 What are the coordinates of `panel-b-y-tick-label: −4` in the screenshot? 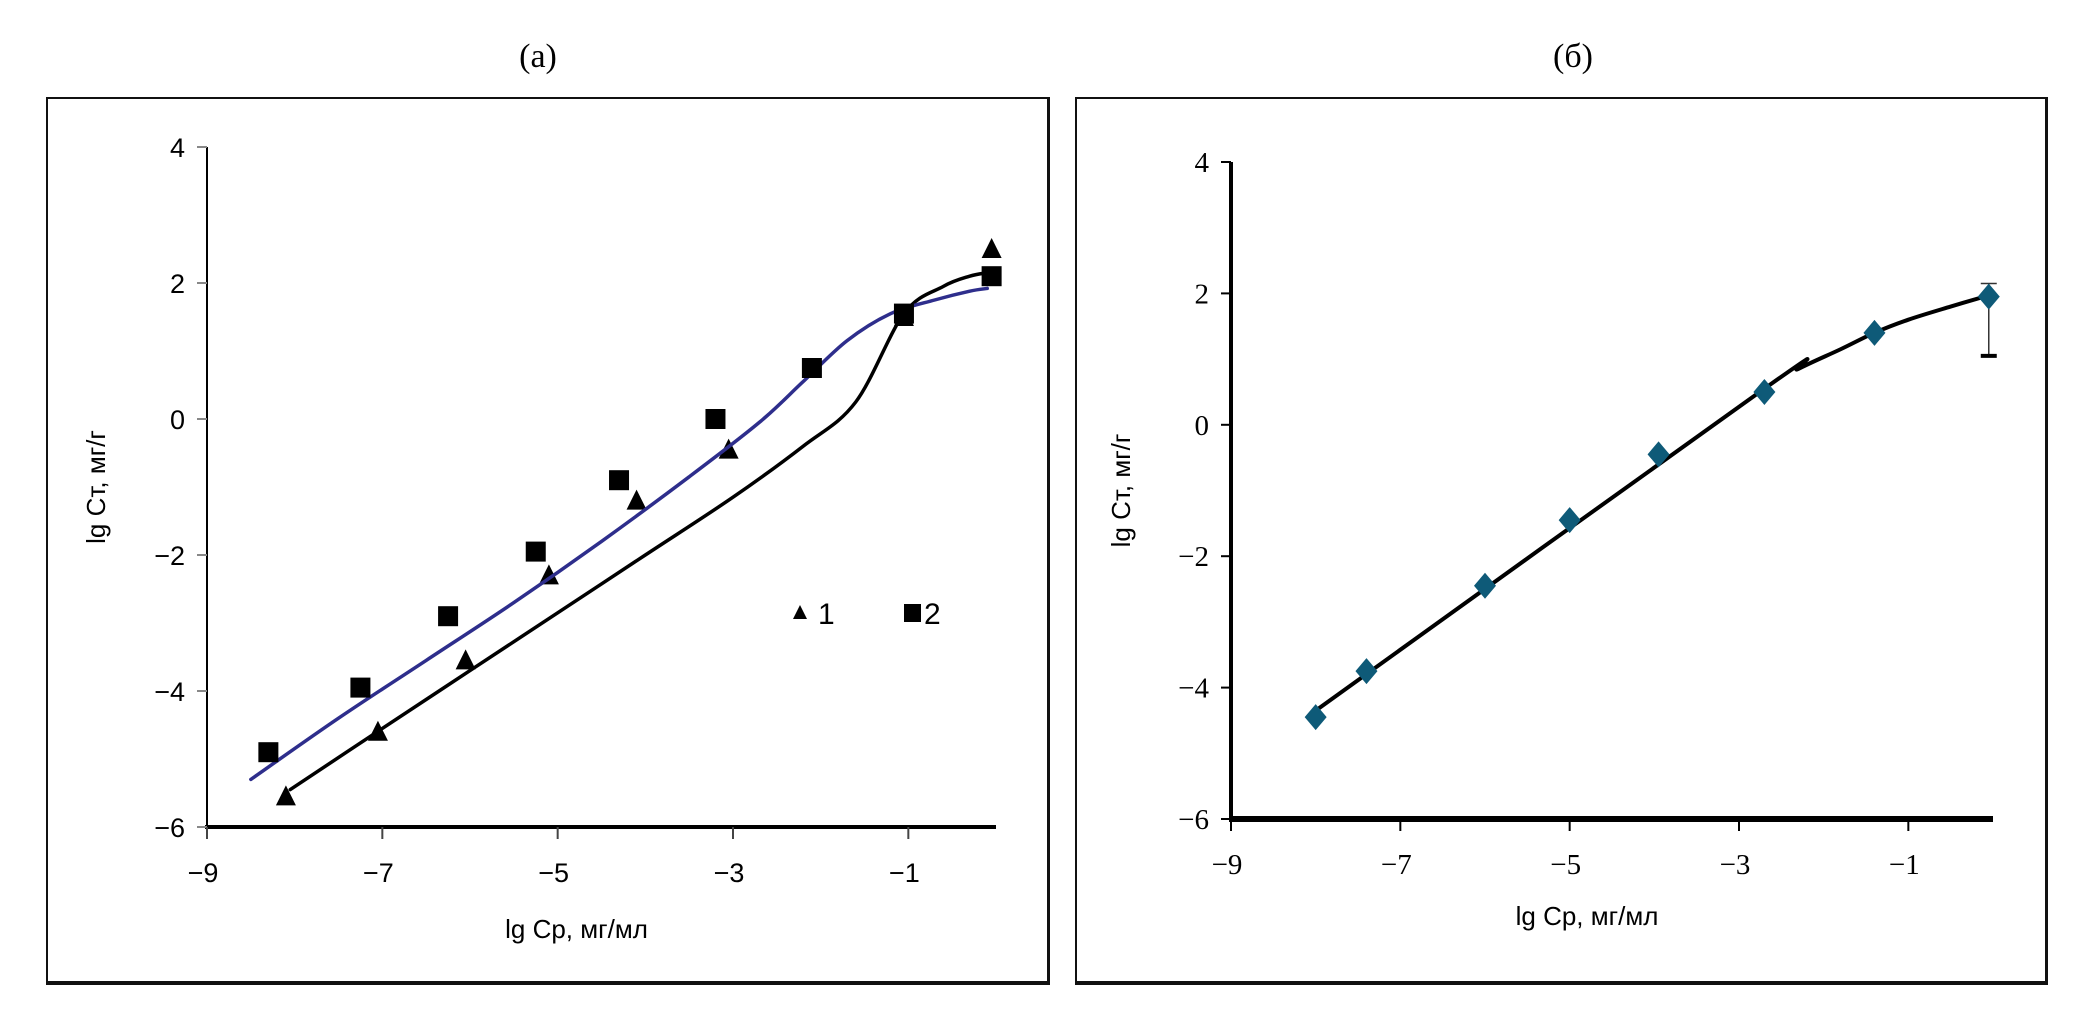 It's located at (1193, 689).